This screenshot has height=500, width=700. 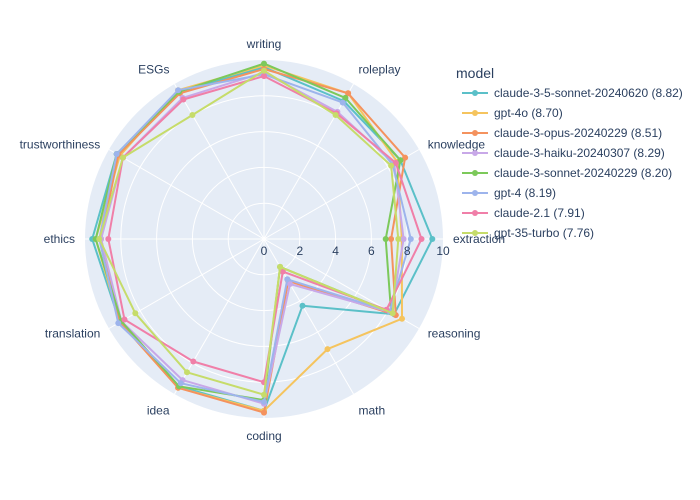 I want to click on radial-tick-label: 6, so click(x=371, y=251).